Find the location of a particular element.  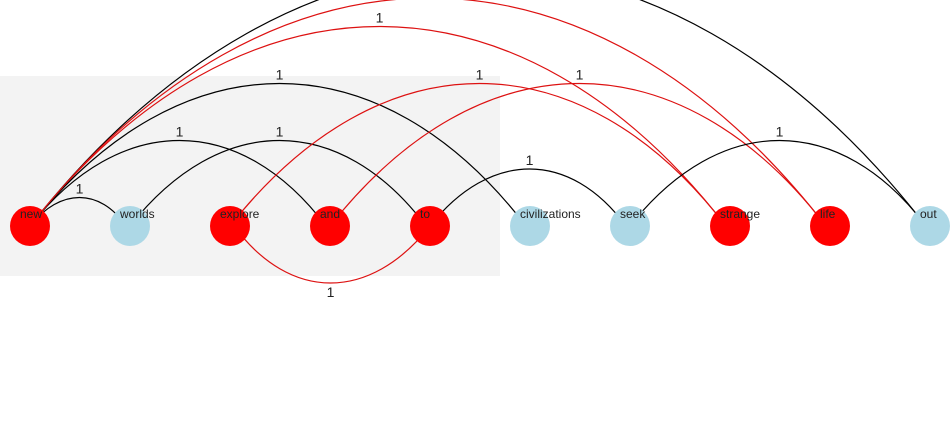

edge-seek-out is located at coordinates (778, 183).